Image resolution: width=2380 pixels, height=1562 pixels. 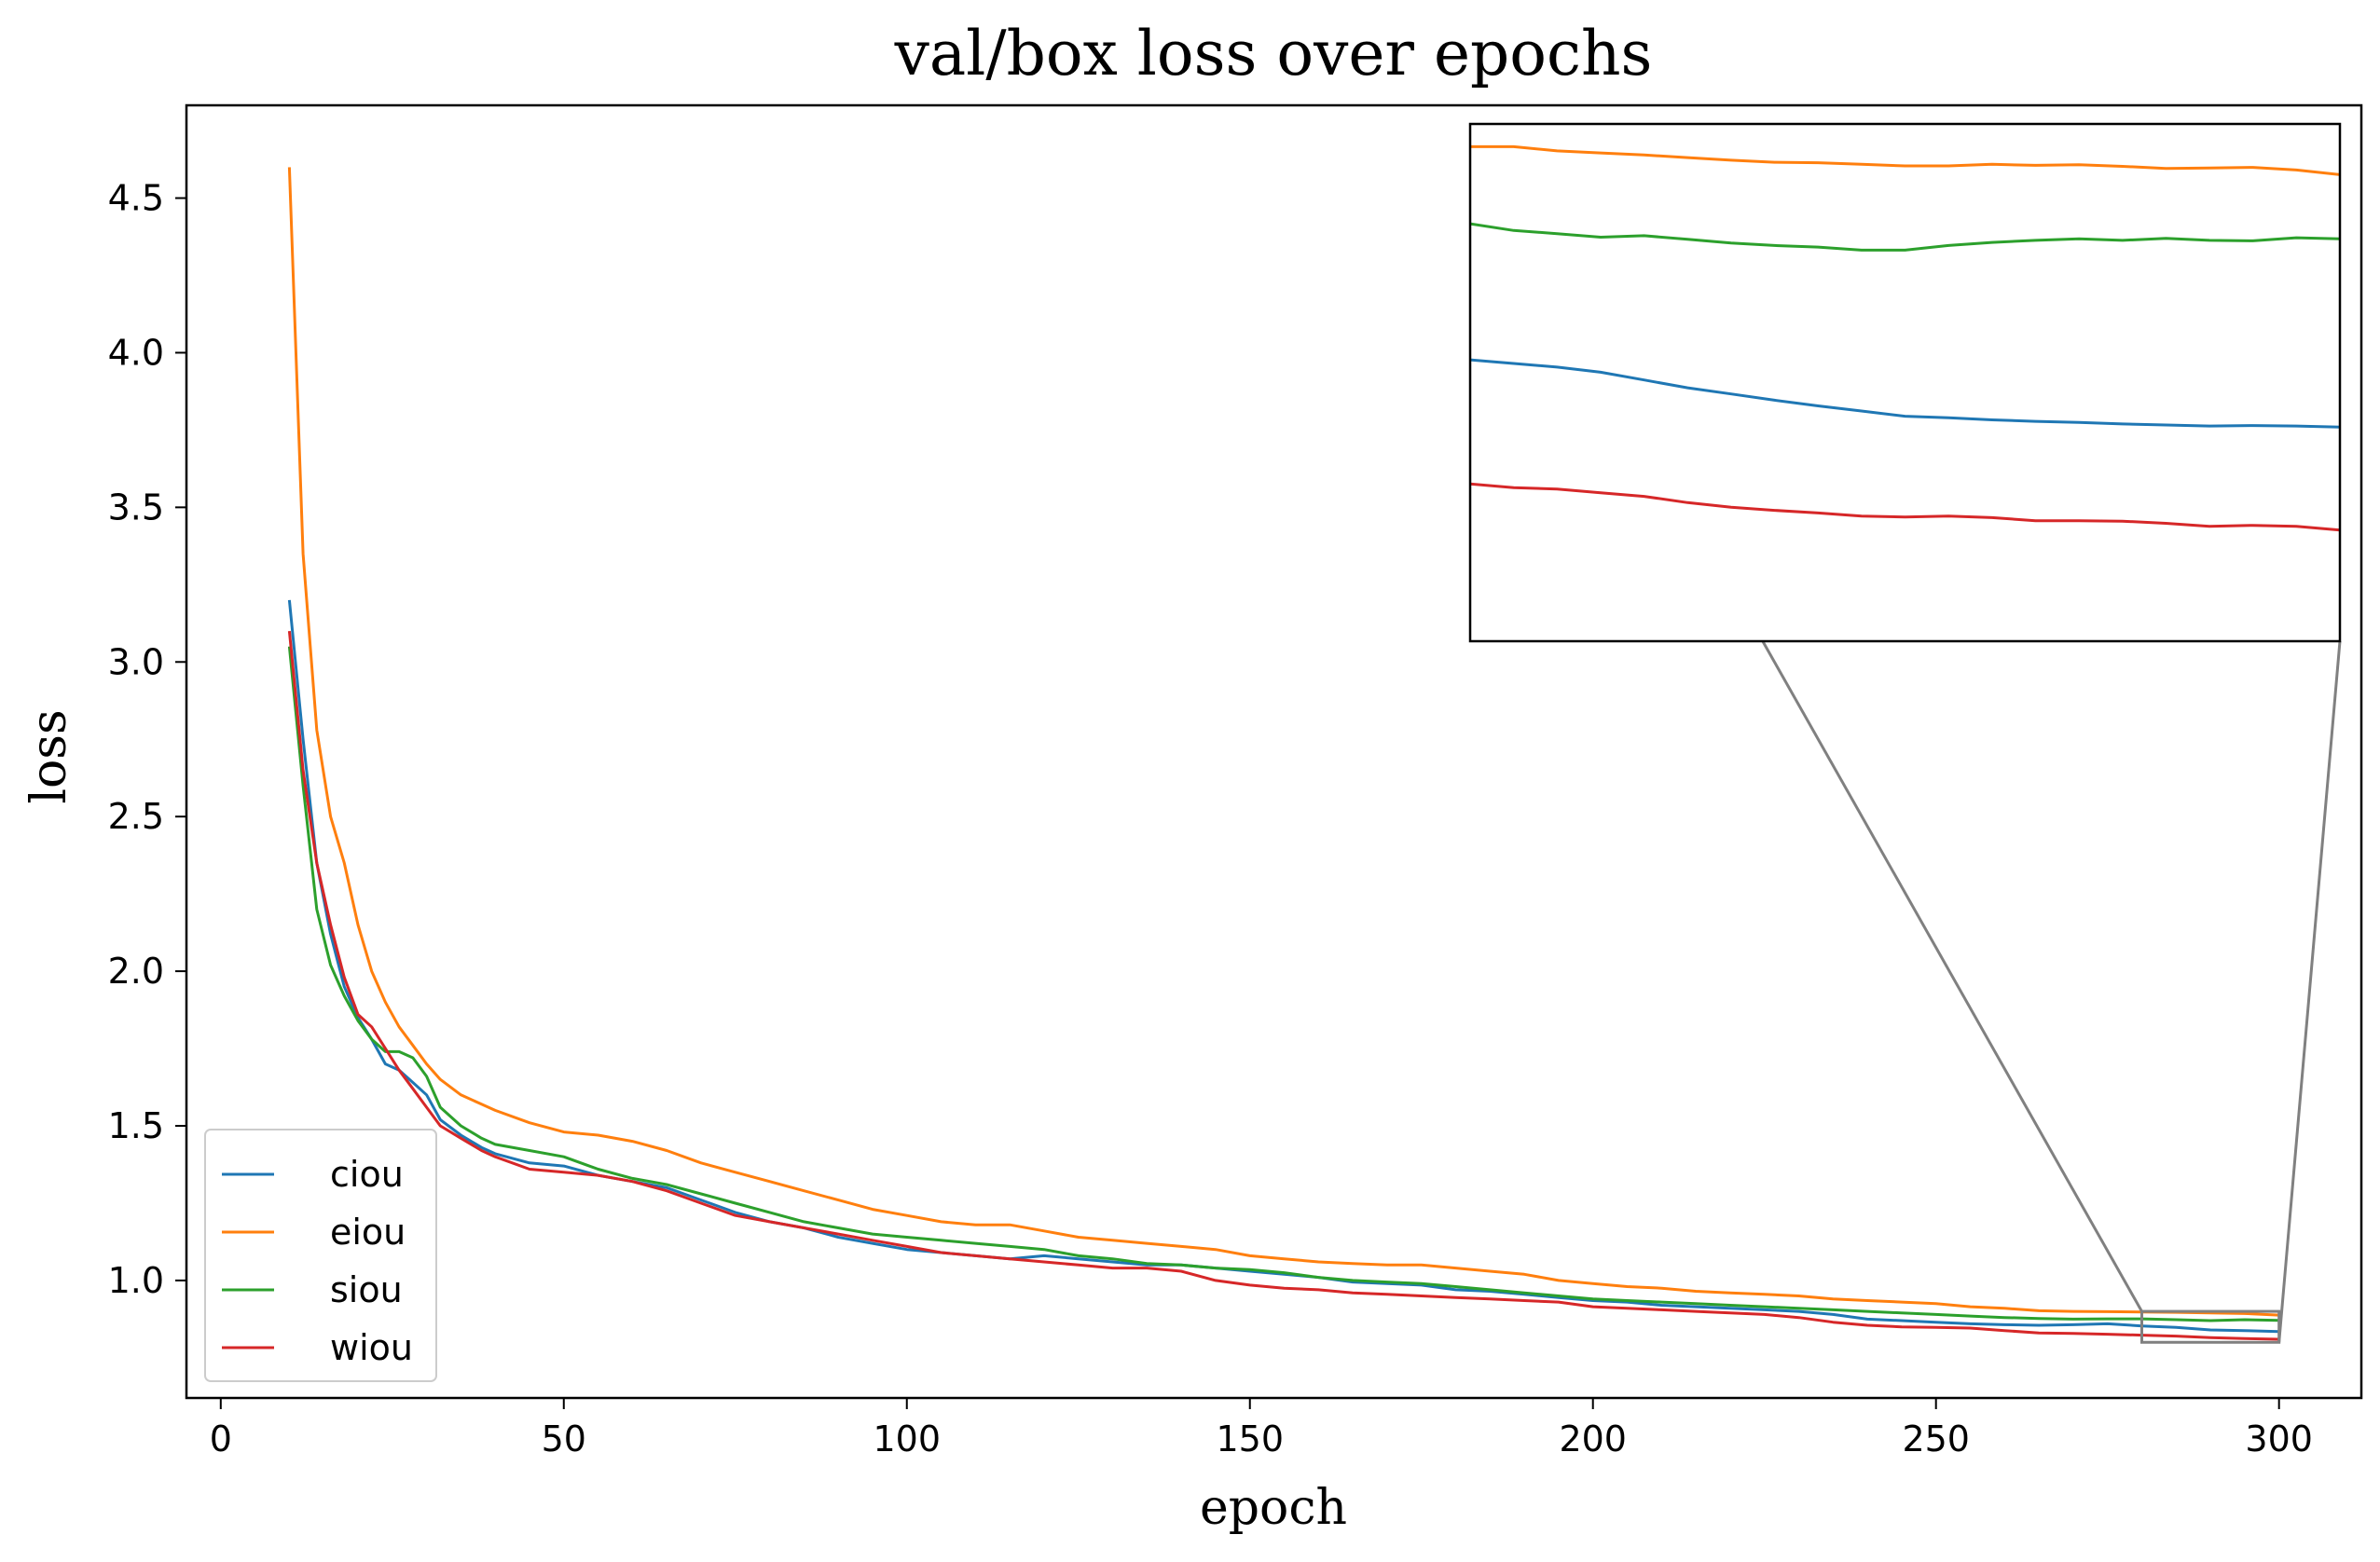 What do you see at coordinates (136, 352) in the screenshot?
I see `y-tick-label: 4.0` at bounding box center [136, 352].